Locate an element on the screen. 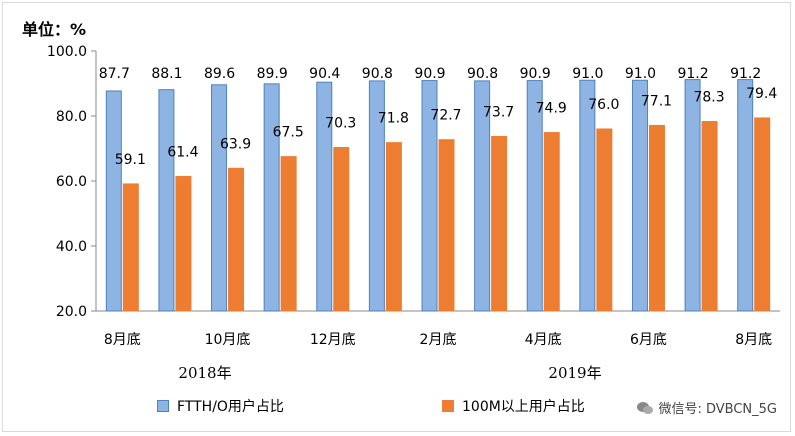 The width and height of the screenshot is (795, 436). data-label-100m: 67.5 is located at coordinates (288, 133).